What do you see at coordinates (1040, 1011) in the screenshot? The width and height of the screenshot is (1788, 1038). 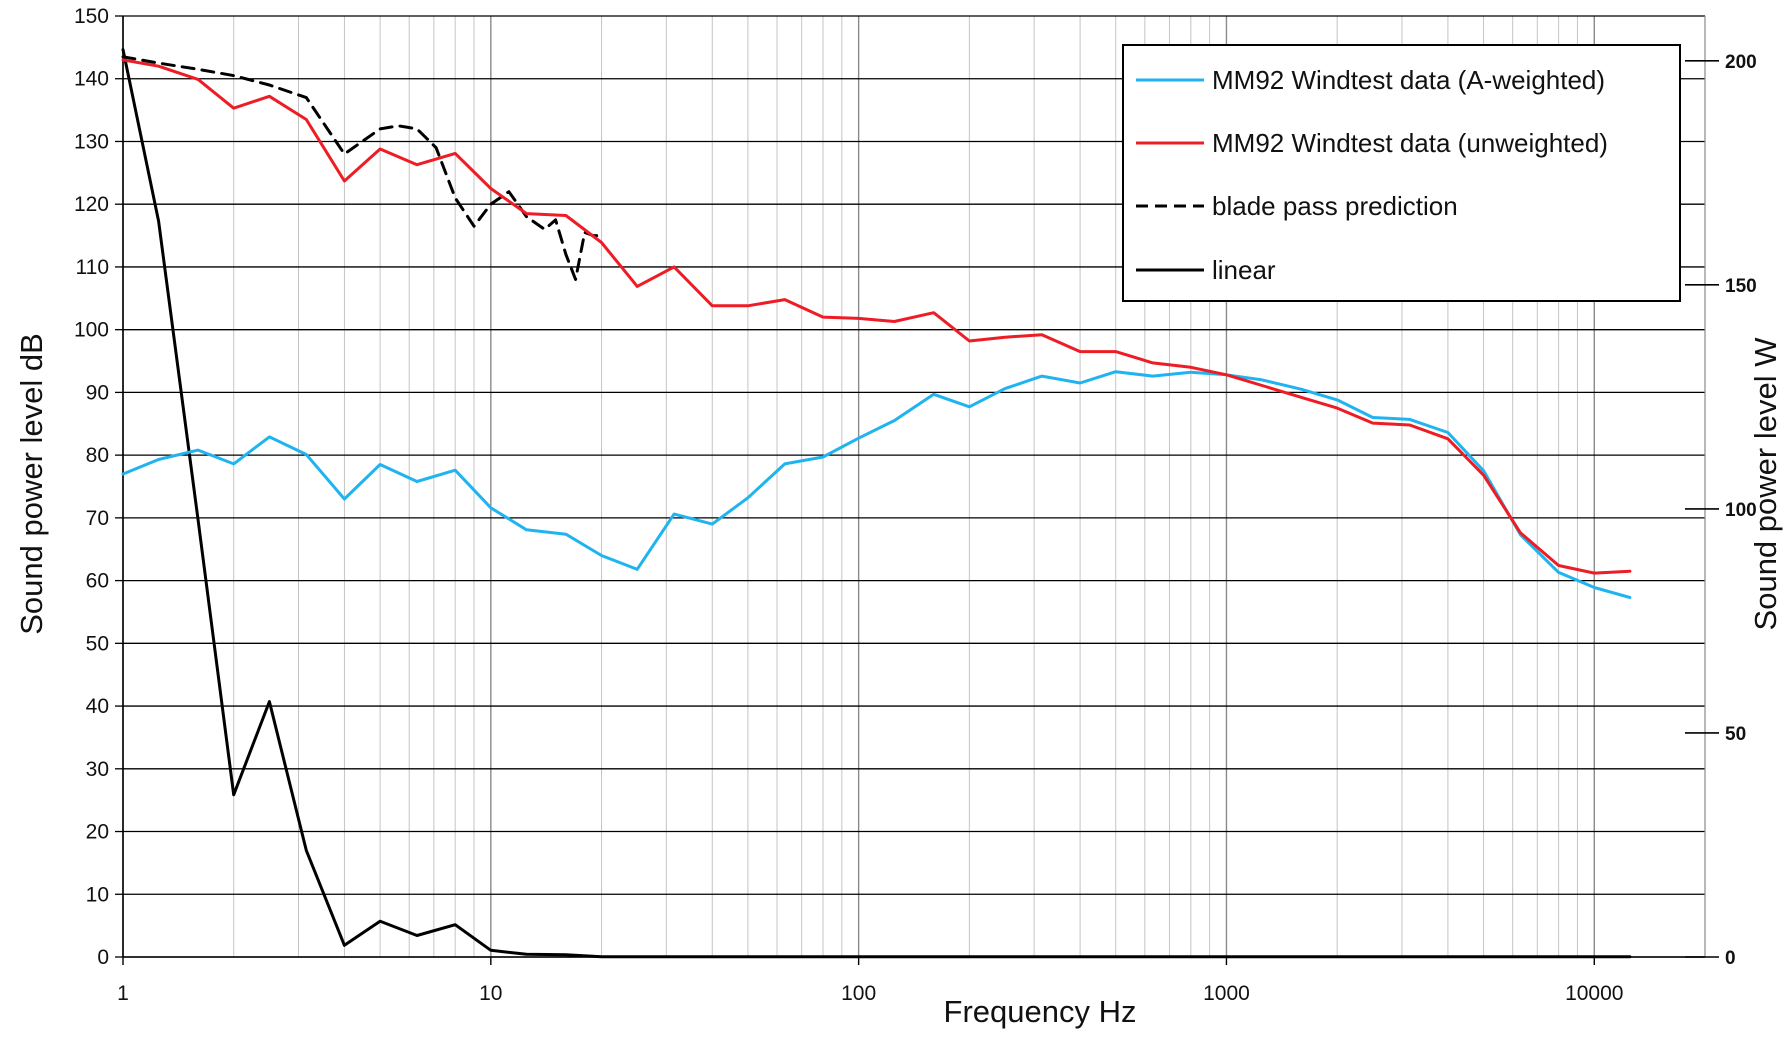 I see `x-axis-label: Frequency Hz` at bounding box center [1040, 1011].